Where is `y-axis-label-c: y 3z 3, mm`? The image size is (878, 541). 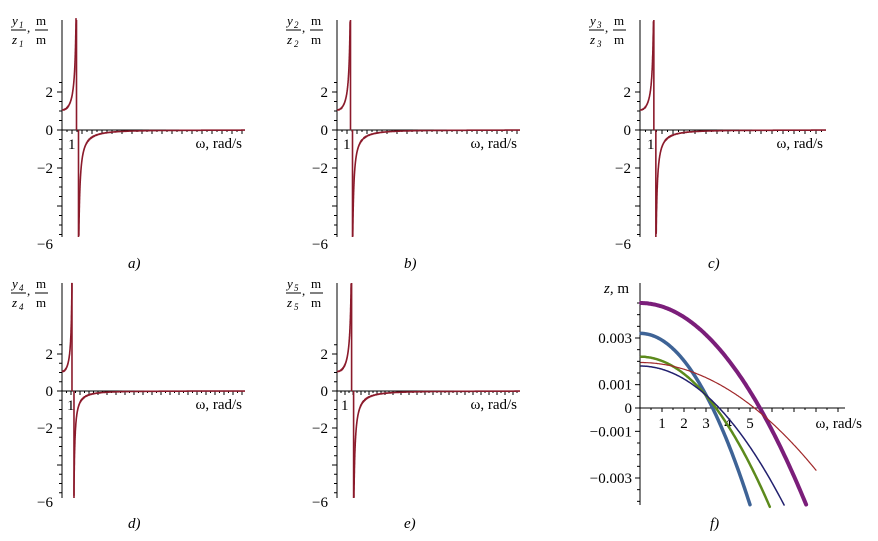 y-axis-label-c: y 3z 3, mm is located at coordinates (607, 31).